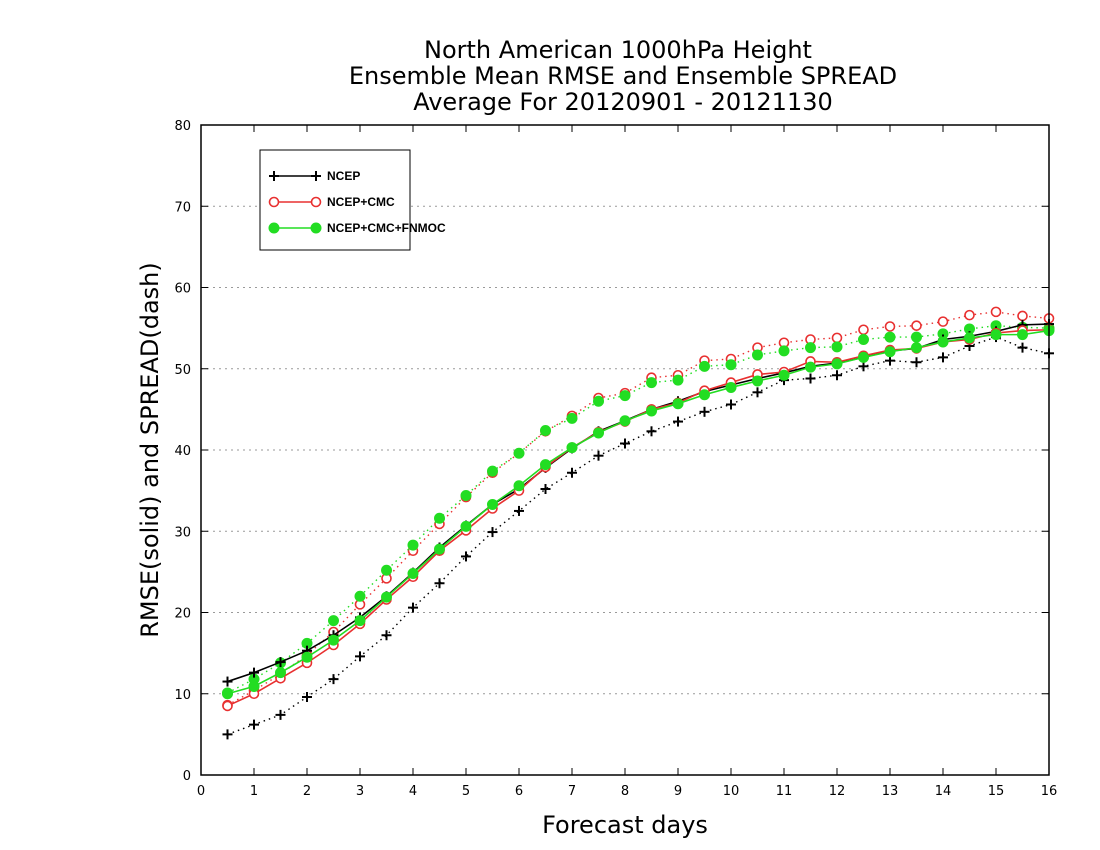  What do you see at coordinates (996, 791) in the screenshot?
I see `x-tick-label: 15` at bounding box center [996, 791].